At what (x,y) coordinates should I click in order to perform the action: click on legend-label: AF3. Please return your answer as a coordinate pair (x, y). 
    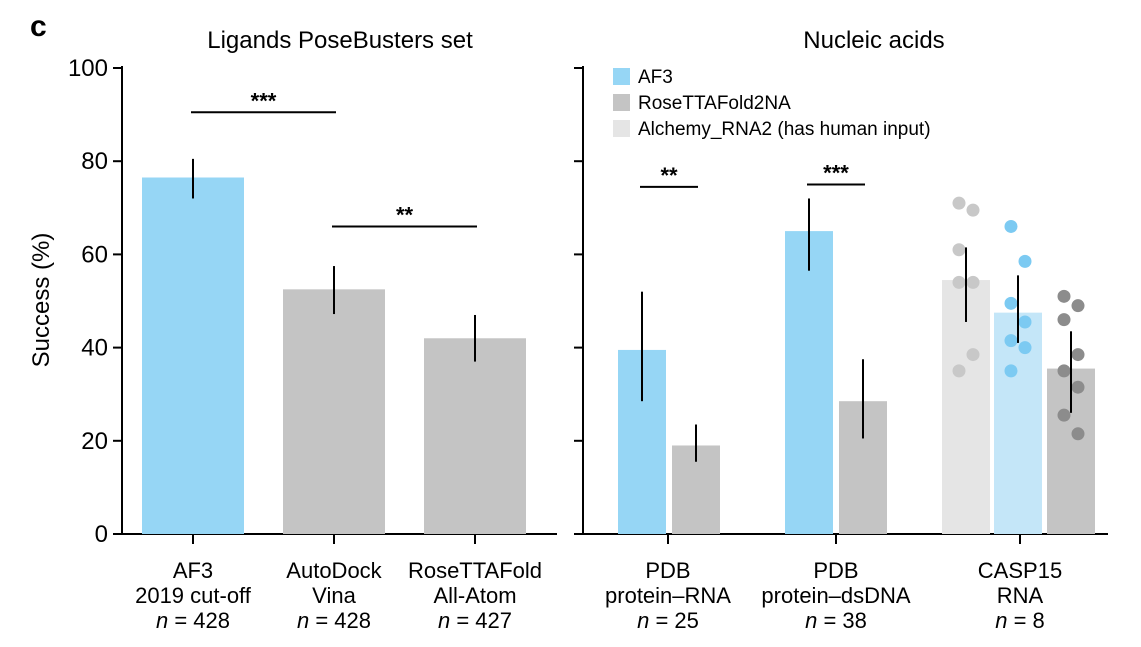
    Looking at the image, I should click on (655, 77).